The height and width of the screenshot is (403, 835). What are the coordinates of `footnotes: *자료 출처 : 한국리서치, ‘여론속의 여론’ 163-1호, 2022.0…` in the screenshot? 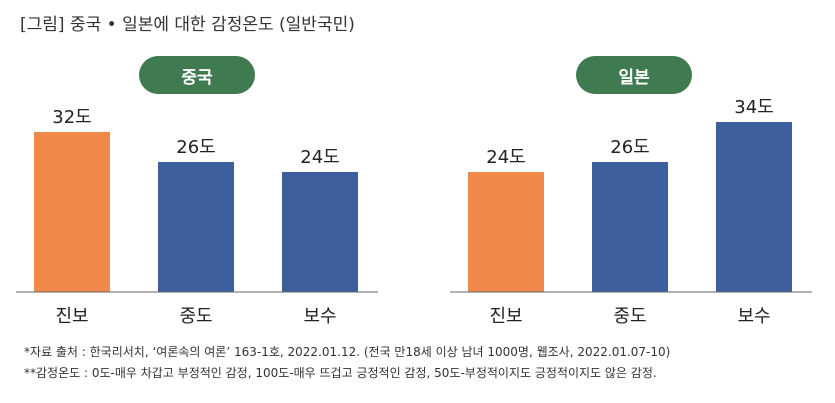 It's located at (347, 363).